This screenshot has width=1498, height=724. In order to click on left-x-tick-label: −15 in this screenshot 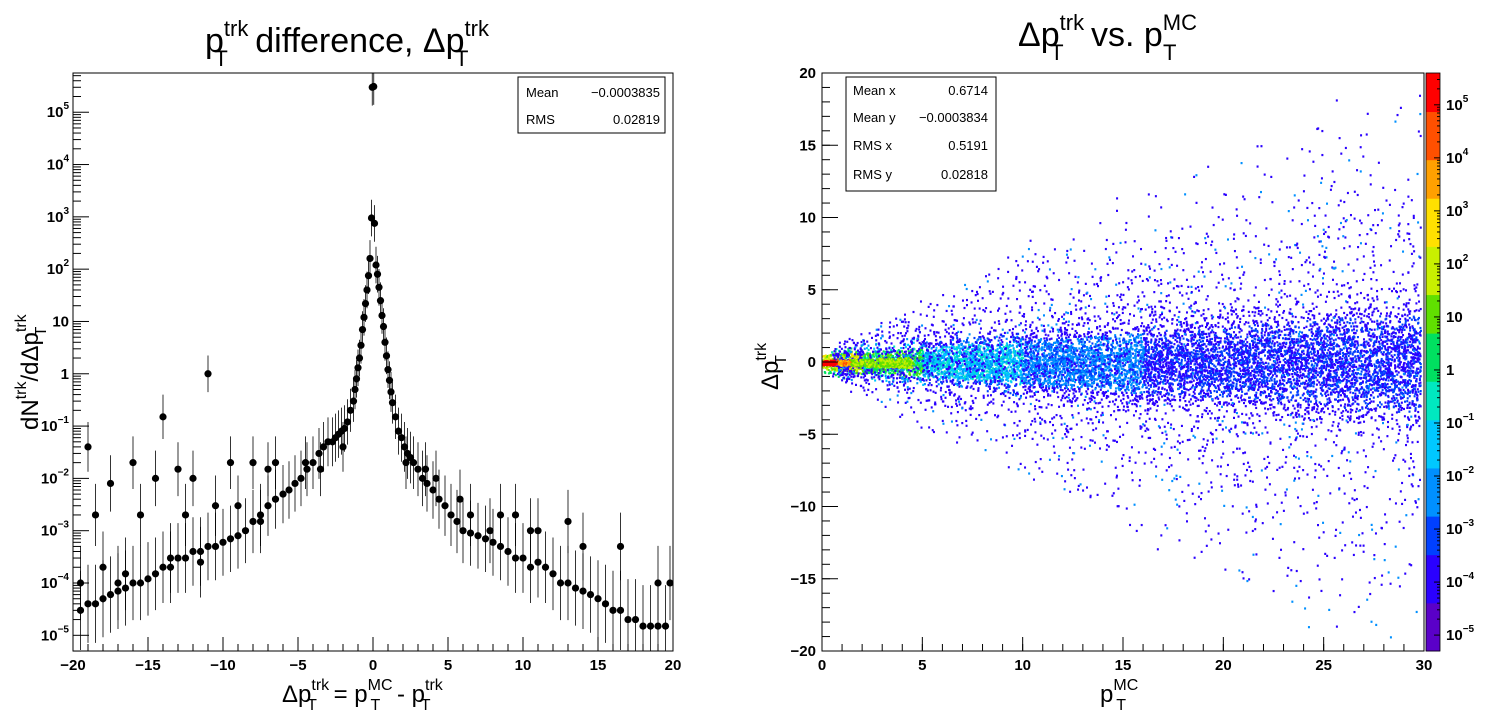, I will do `click(147, 665)`.